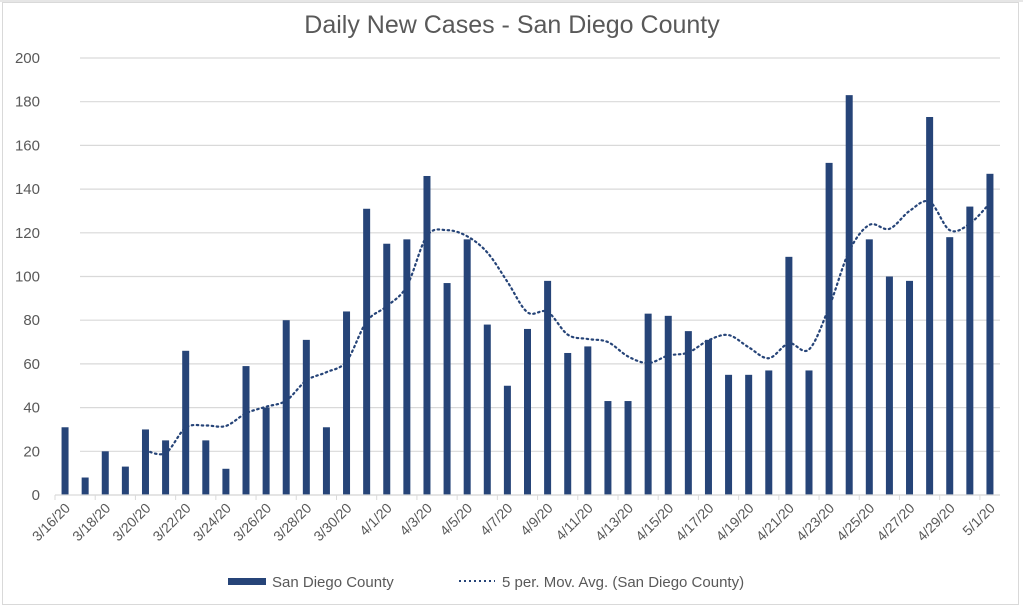 This screenshot has width=1023, height=609. I want to click on x-tick-label: 4/9/20, so click(536, 519).